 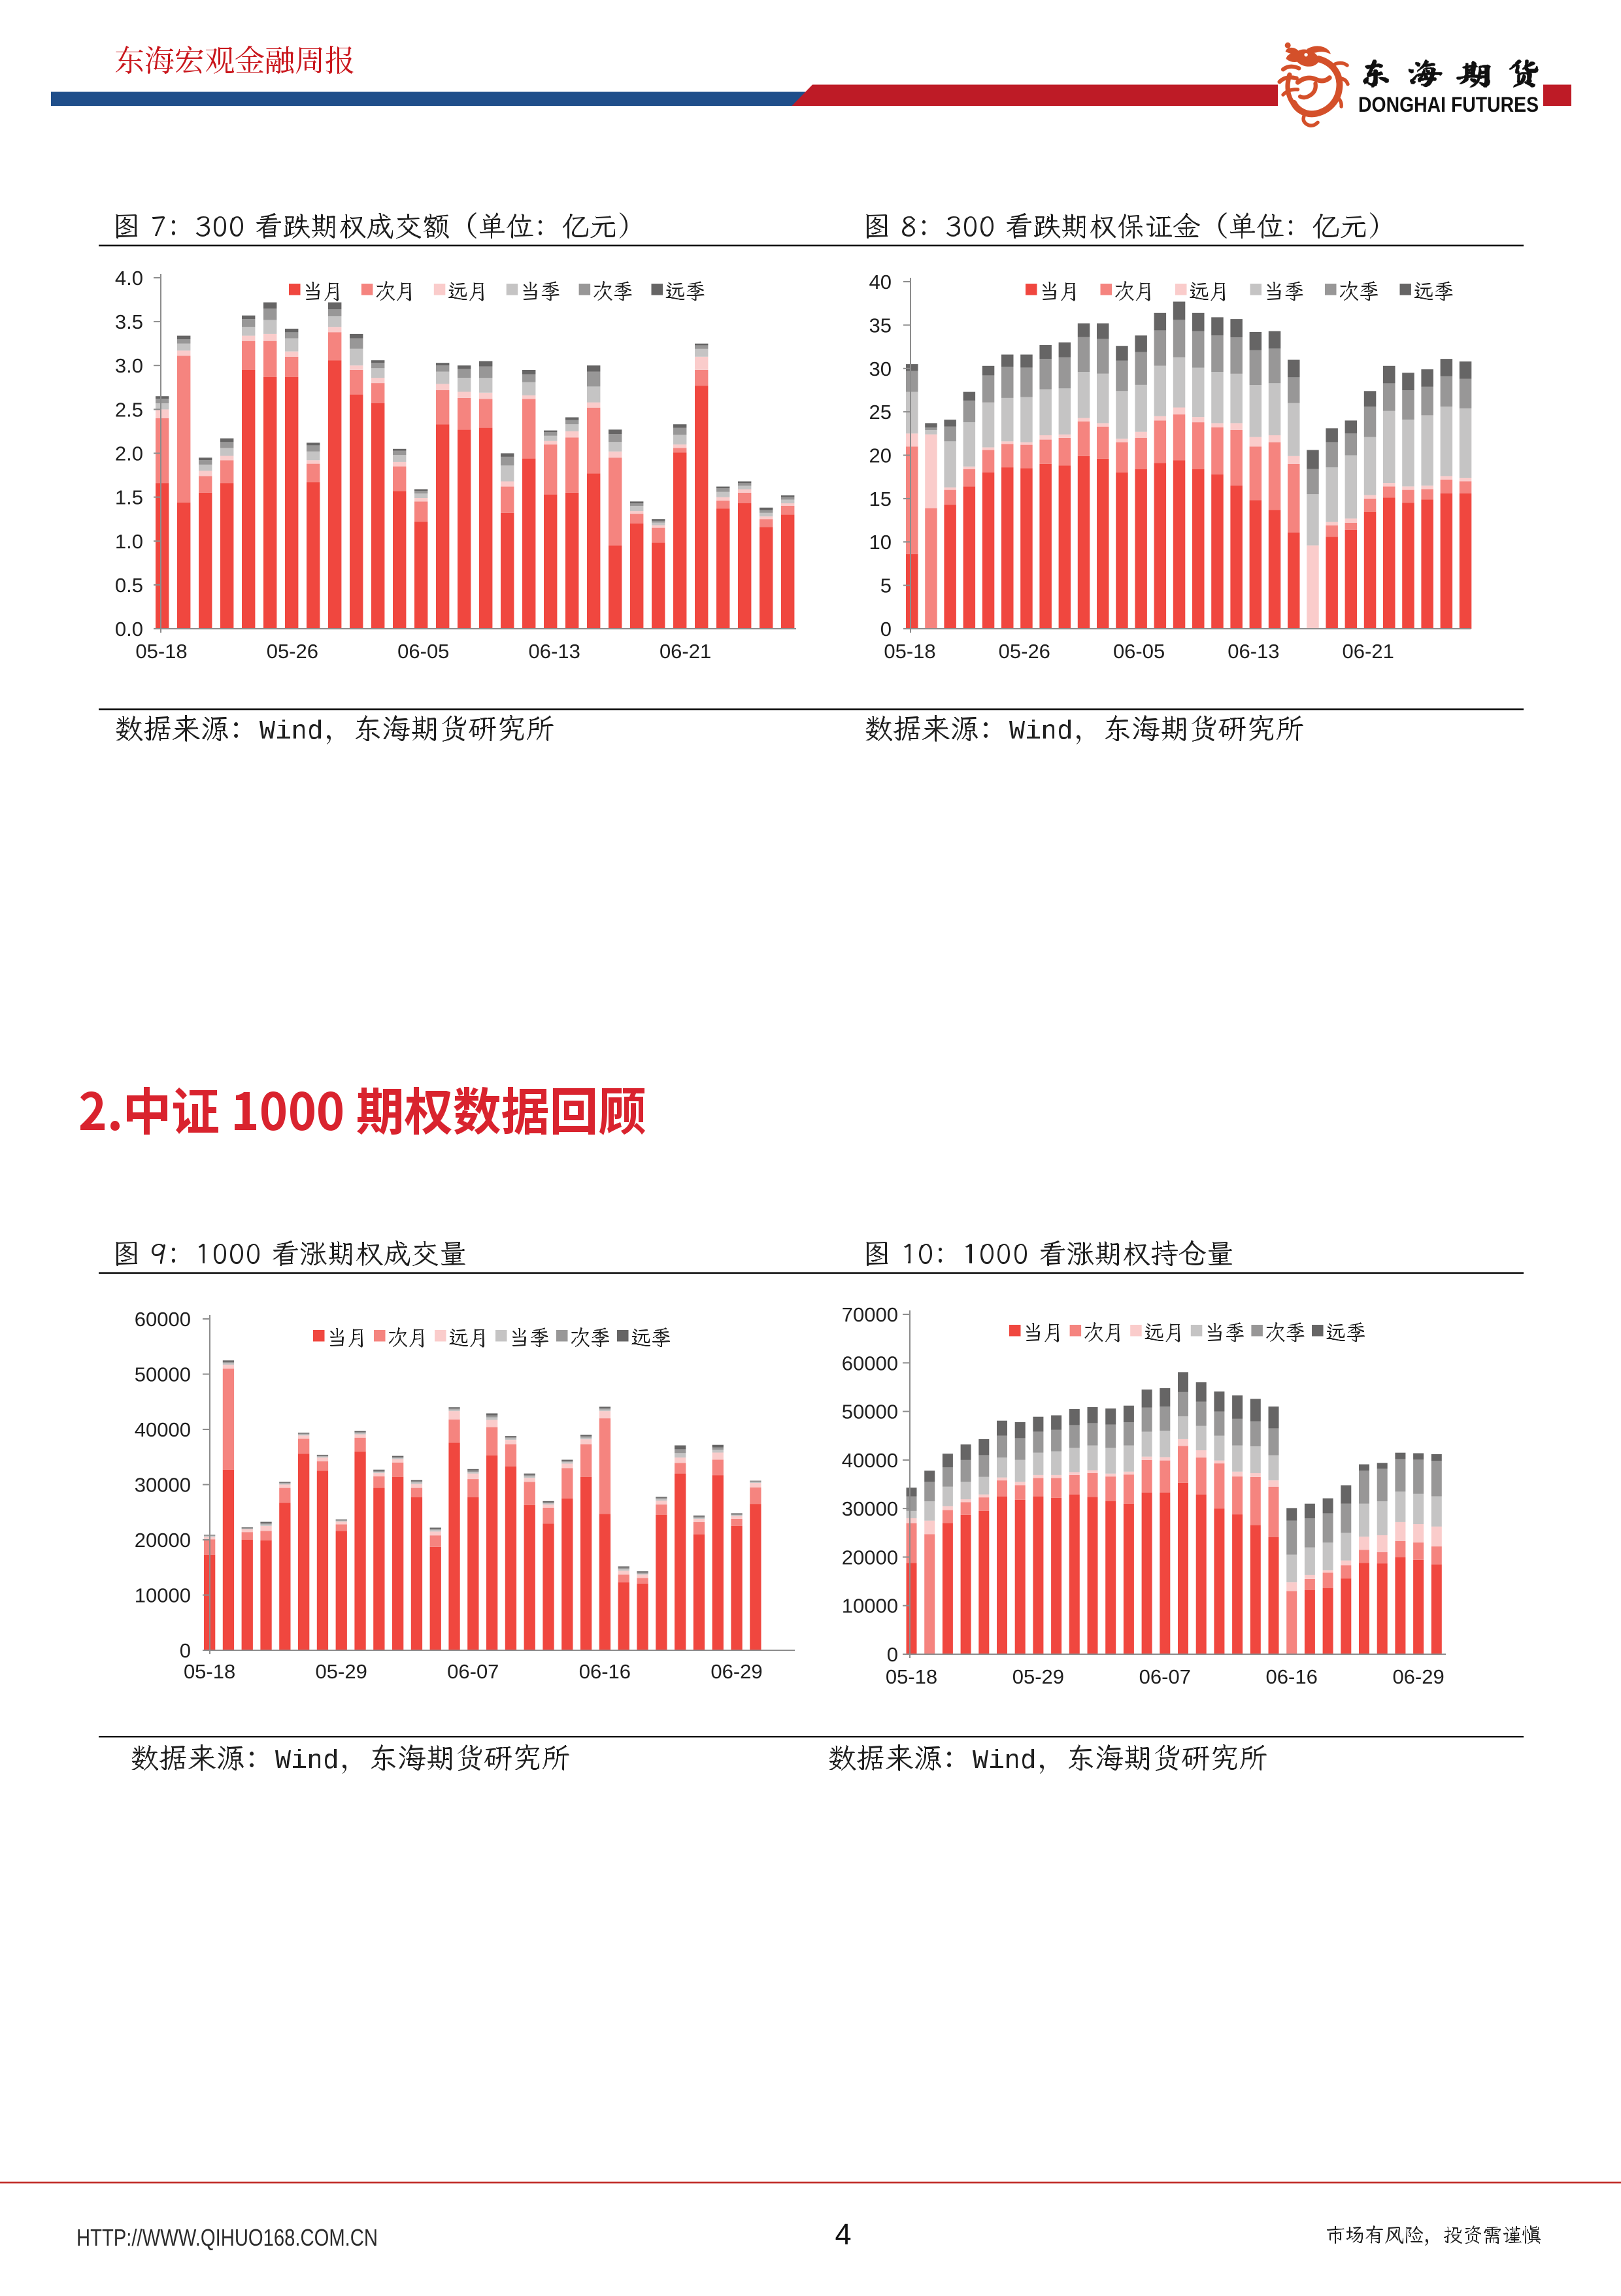 What do you see at coordinates (227, 2237) in the screenshot?
I see `svg-text: HTTP://WWW.QIHUO168.COM.CN` at bounding box center [227, 2237].